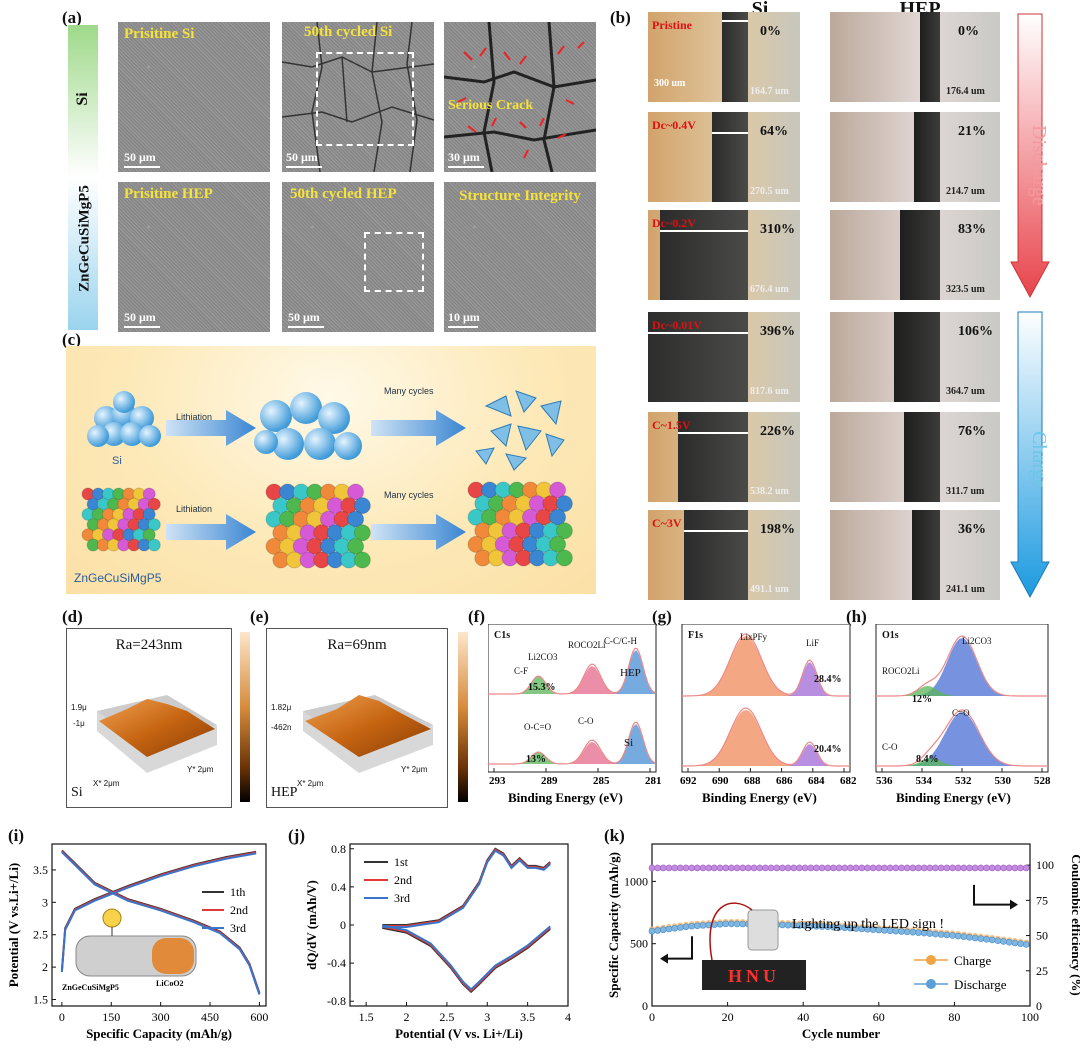 The height and width of the screenshot is (1055, 1080). What do you see at coordinates (678, 948) in the screenshot?
I see `left-axis-arrow` at bounding box center [678, 948].